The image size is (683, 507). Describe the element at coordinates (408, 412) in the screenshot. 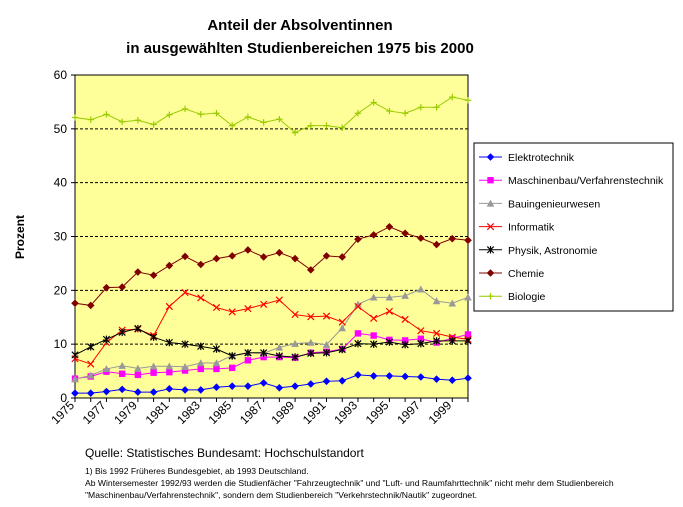

I see `x-tick-label: 1997` at that location.